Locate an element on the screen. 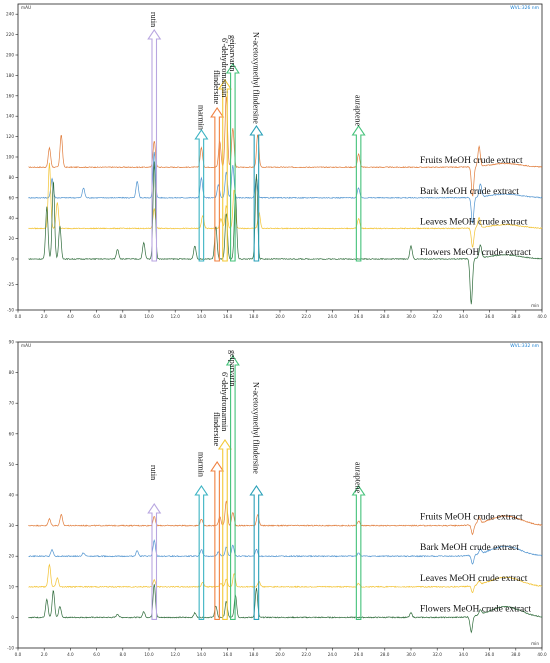 This screenshot has height=663, width=550. compound-label: geiparvarin is located at coordinates (232, 368).